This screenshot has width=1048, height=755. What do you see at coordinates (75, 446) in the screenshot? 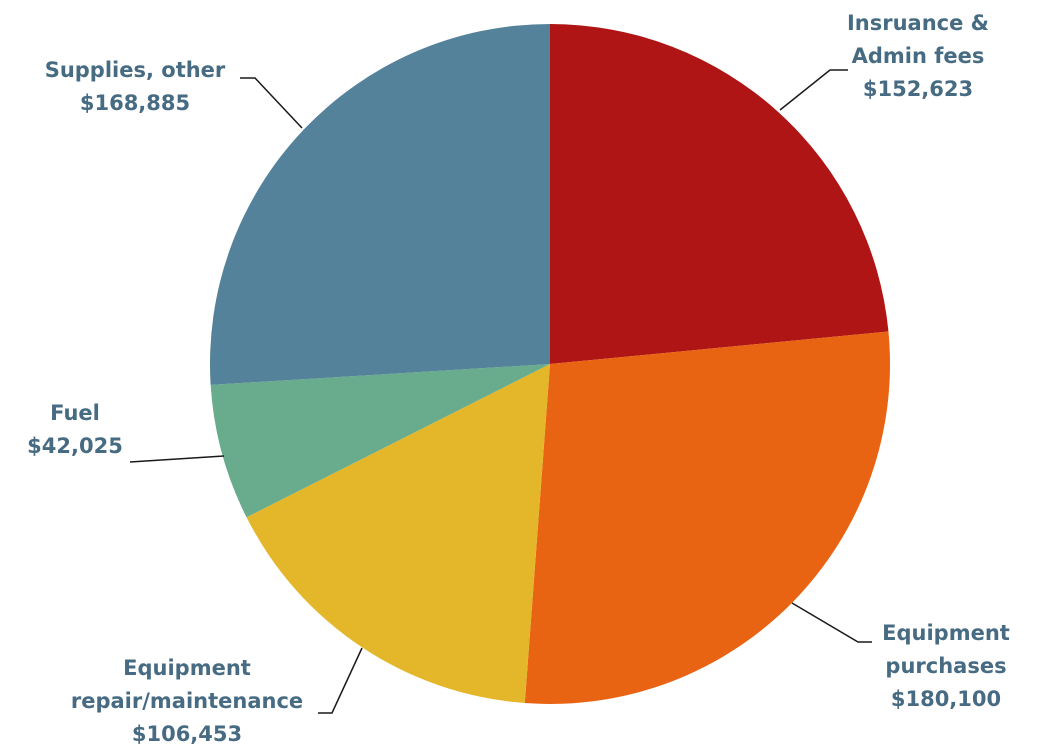
I see `data-label-value: $42,025` at bounding box center [75, 446].